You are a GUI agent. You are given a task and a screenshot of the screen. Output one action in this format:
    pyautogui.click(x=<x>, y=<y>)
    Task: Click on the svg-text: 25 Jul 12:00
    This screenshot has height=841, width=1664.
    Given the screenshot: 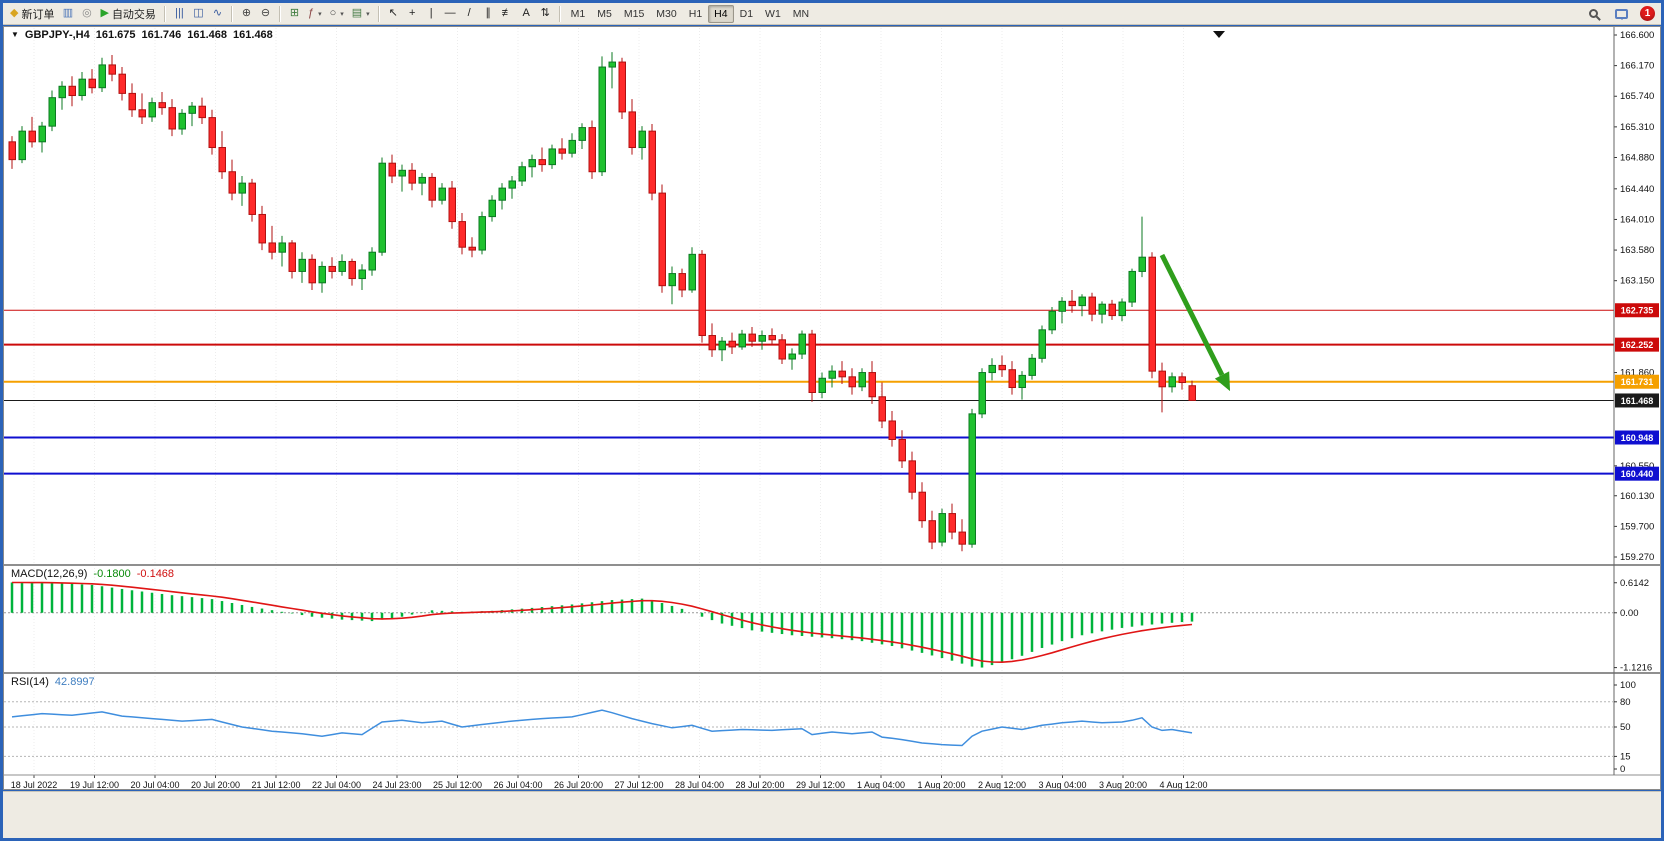 What is the action you would take?
    pyautogui.click(x=457, y=784)
    